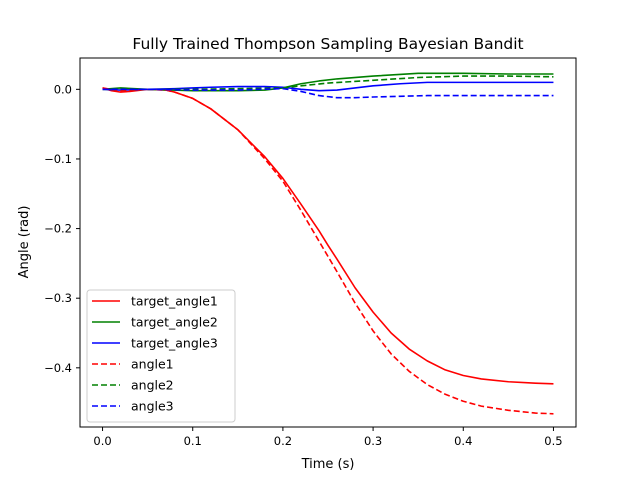  What do you see at coordinates (58, 368) in the screenshot?
I see `y-tick-label: −0.4` at bounding box center [58, 368].